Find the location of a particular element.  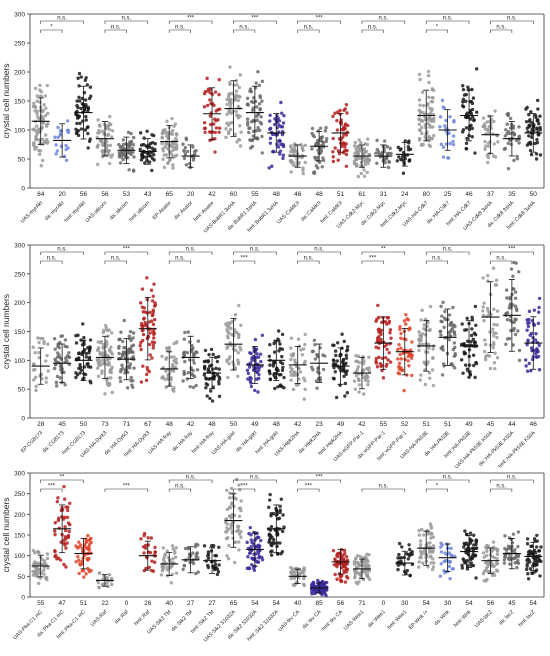

y-tick-label: 250 is located at coordinates (19, 274).